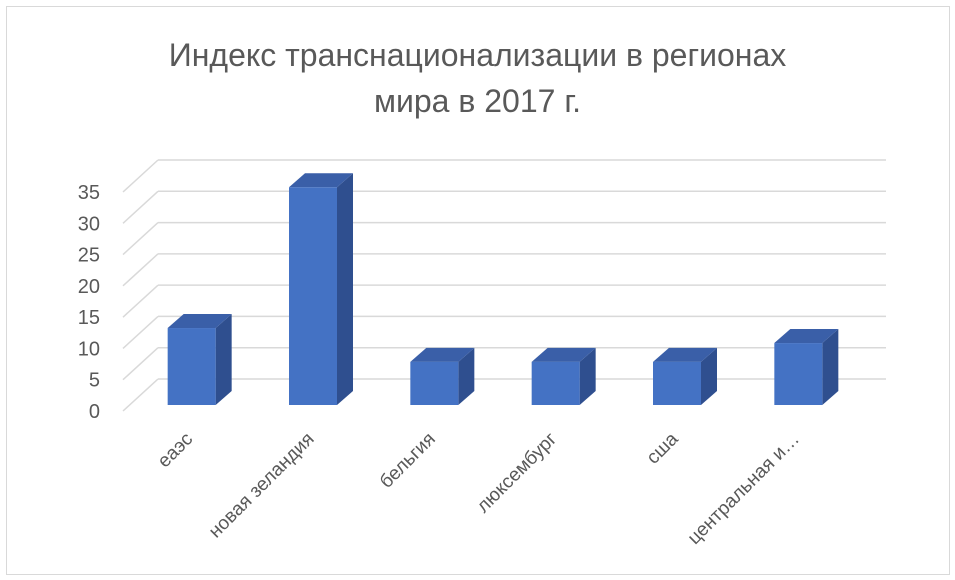 The image size is (955, 580). I want to click on y-tick-label: 5, so click(94, 381).